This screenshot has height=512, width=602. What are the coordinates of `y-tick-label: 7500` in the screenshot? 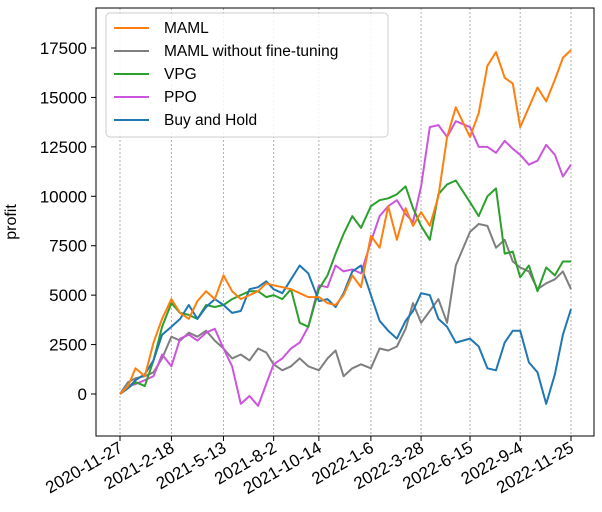 It's located at (68, 246).